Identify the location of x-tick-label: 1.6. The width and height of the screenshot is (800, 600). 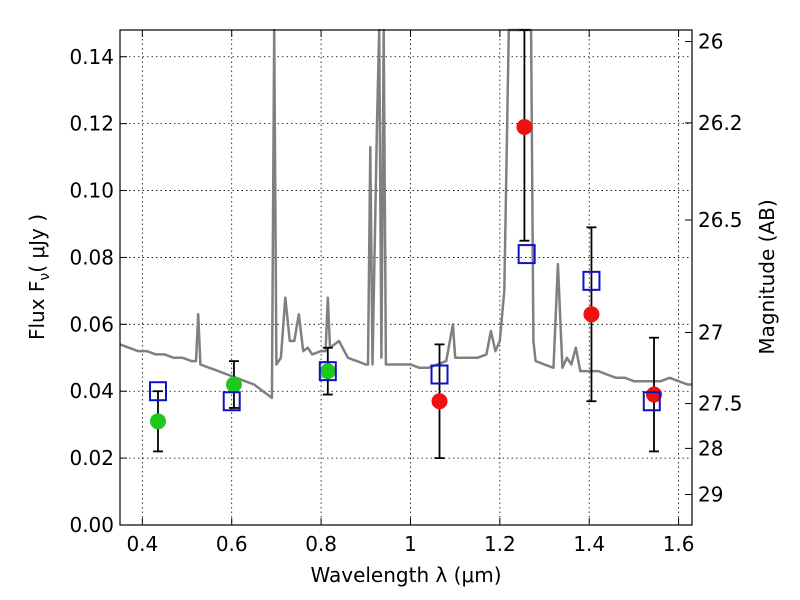
(679, 544).